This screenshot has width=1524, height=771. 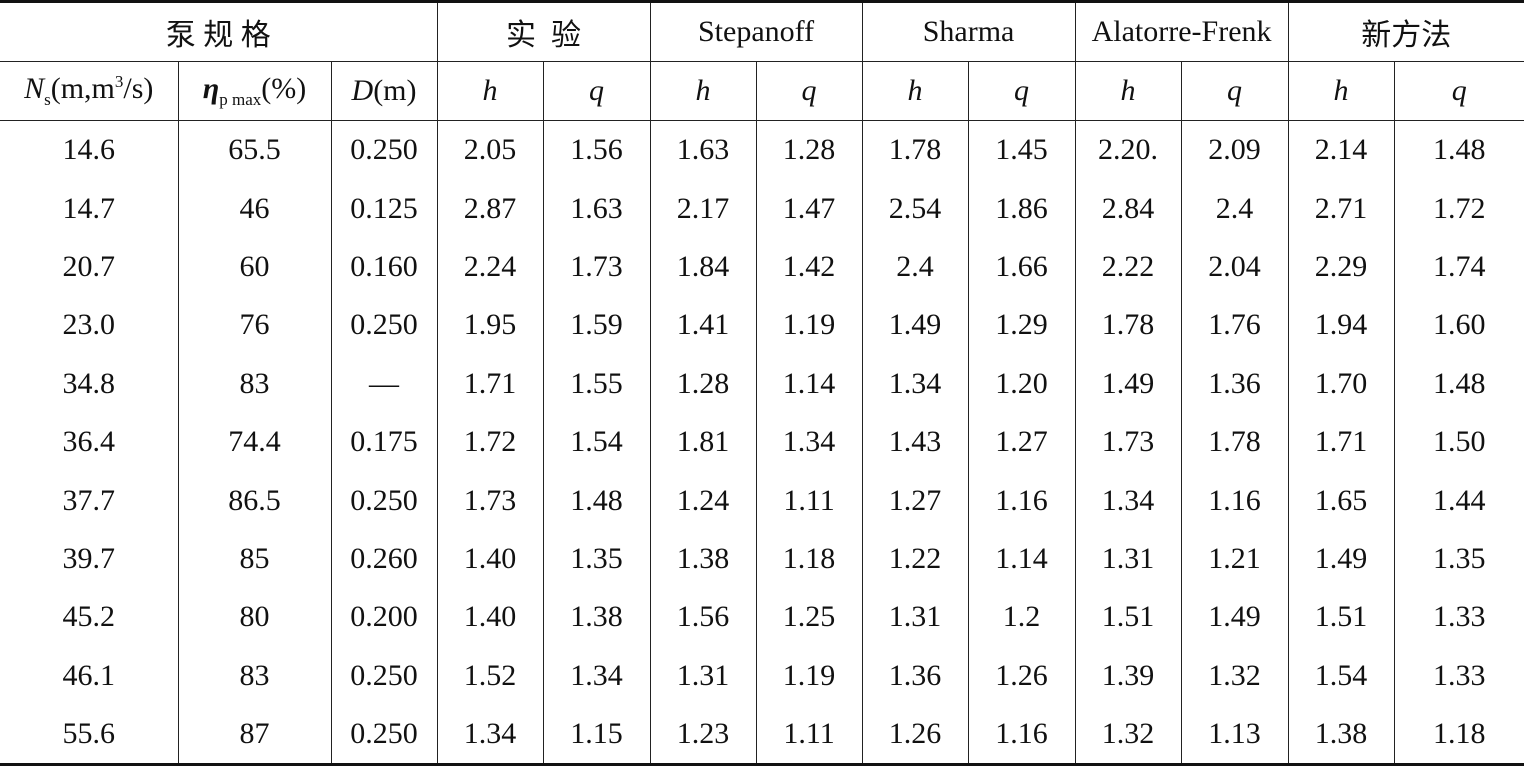 What do you see at coordinates (1021, 617) in the screenshot?
I see `cell: 1.2` at bounding box center [1021, 617].